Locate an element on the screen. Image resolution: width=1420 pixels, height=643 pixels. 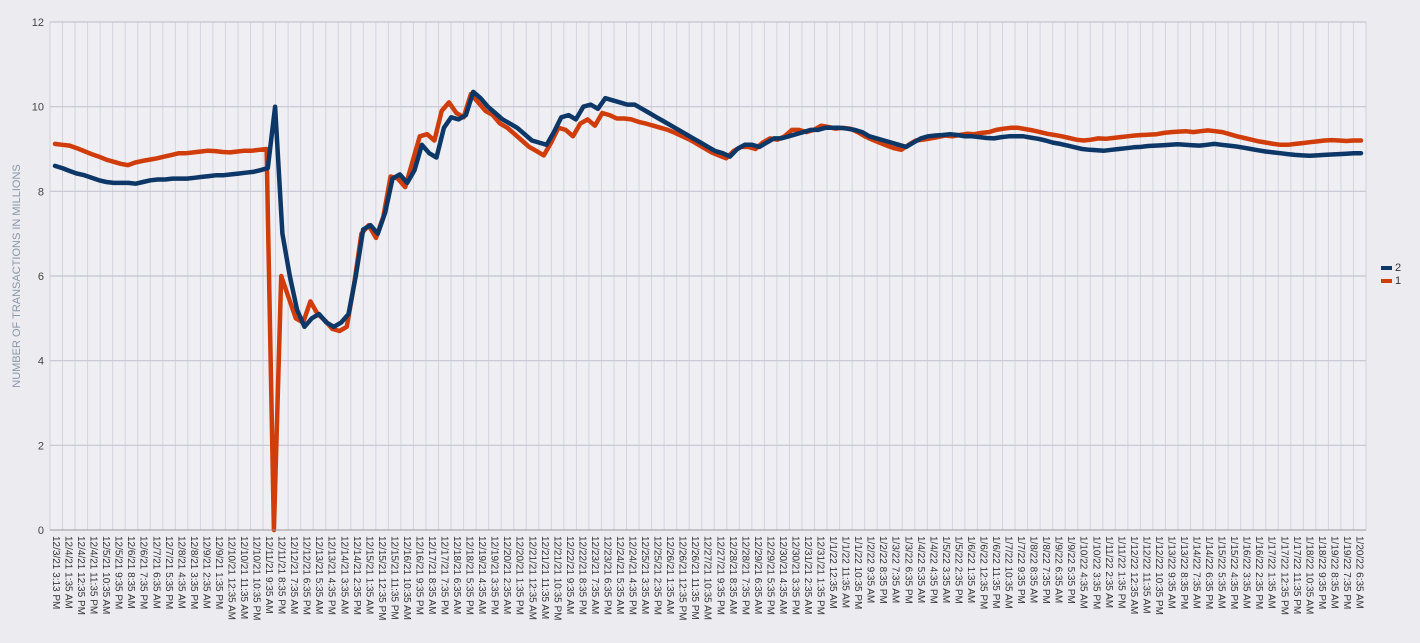
x-tick-label: 12/15/21 12:35 PM is located at coordinates (381, 578).